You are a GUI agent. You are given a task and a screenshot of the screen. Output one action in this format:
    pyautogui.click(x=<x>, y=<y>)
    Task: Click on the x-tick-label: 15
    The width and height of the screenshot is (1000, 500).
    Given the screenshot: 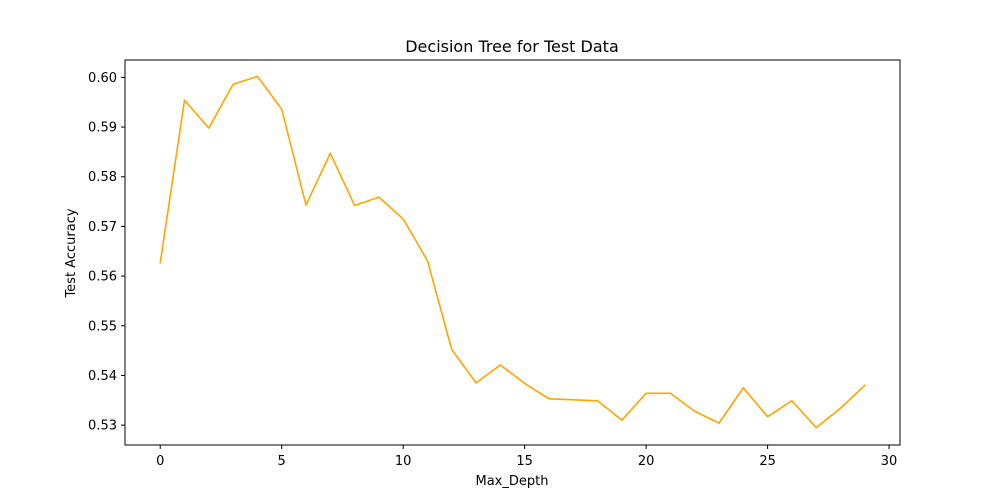 What is the action you would take?
    pyautogui.click(x=524, y=461)
    